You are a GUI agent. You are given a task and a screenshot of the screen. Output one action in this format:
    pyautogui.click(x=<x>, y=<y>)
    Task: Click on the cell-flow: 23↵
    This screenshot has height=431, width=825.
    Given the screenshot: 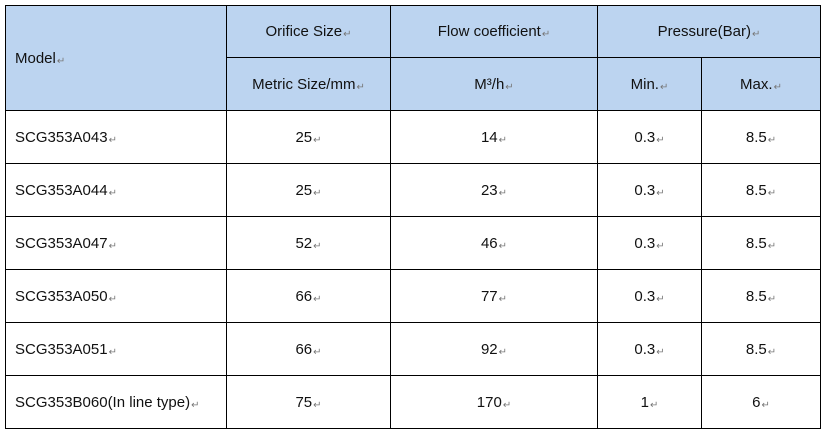 What is the action you would take?
    pyautogui.click(x=494, y=190)
    